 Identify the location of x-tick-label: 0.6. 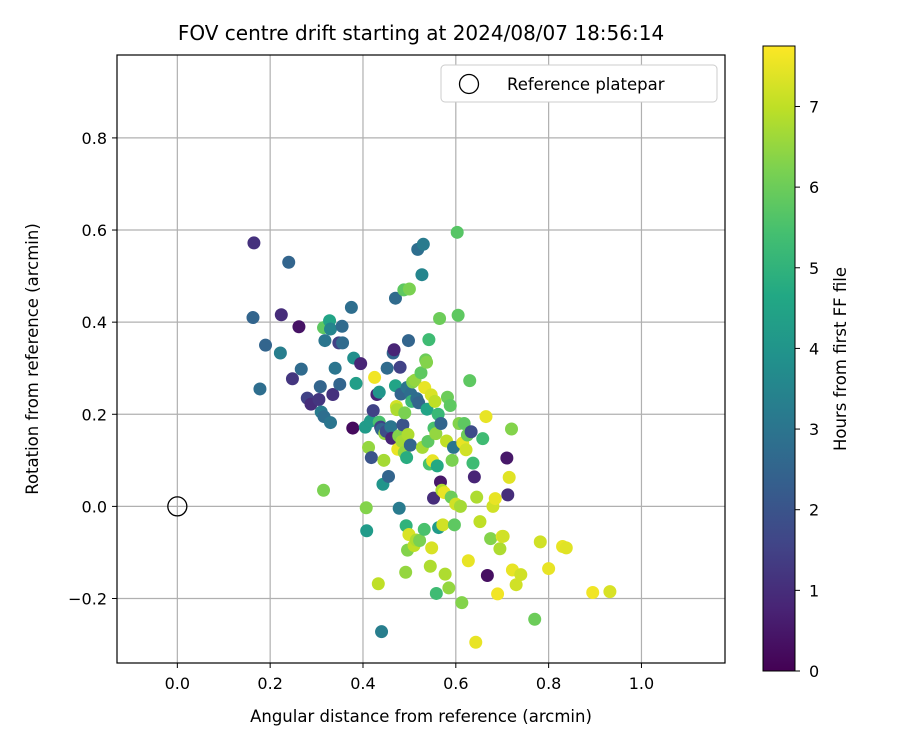
(455, 683).